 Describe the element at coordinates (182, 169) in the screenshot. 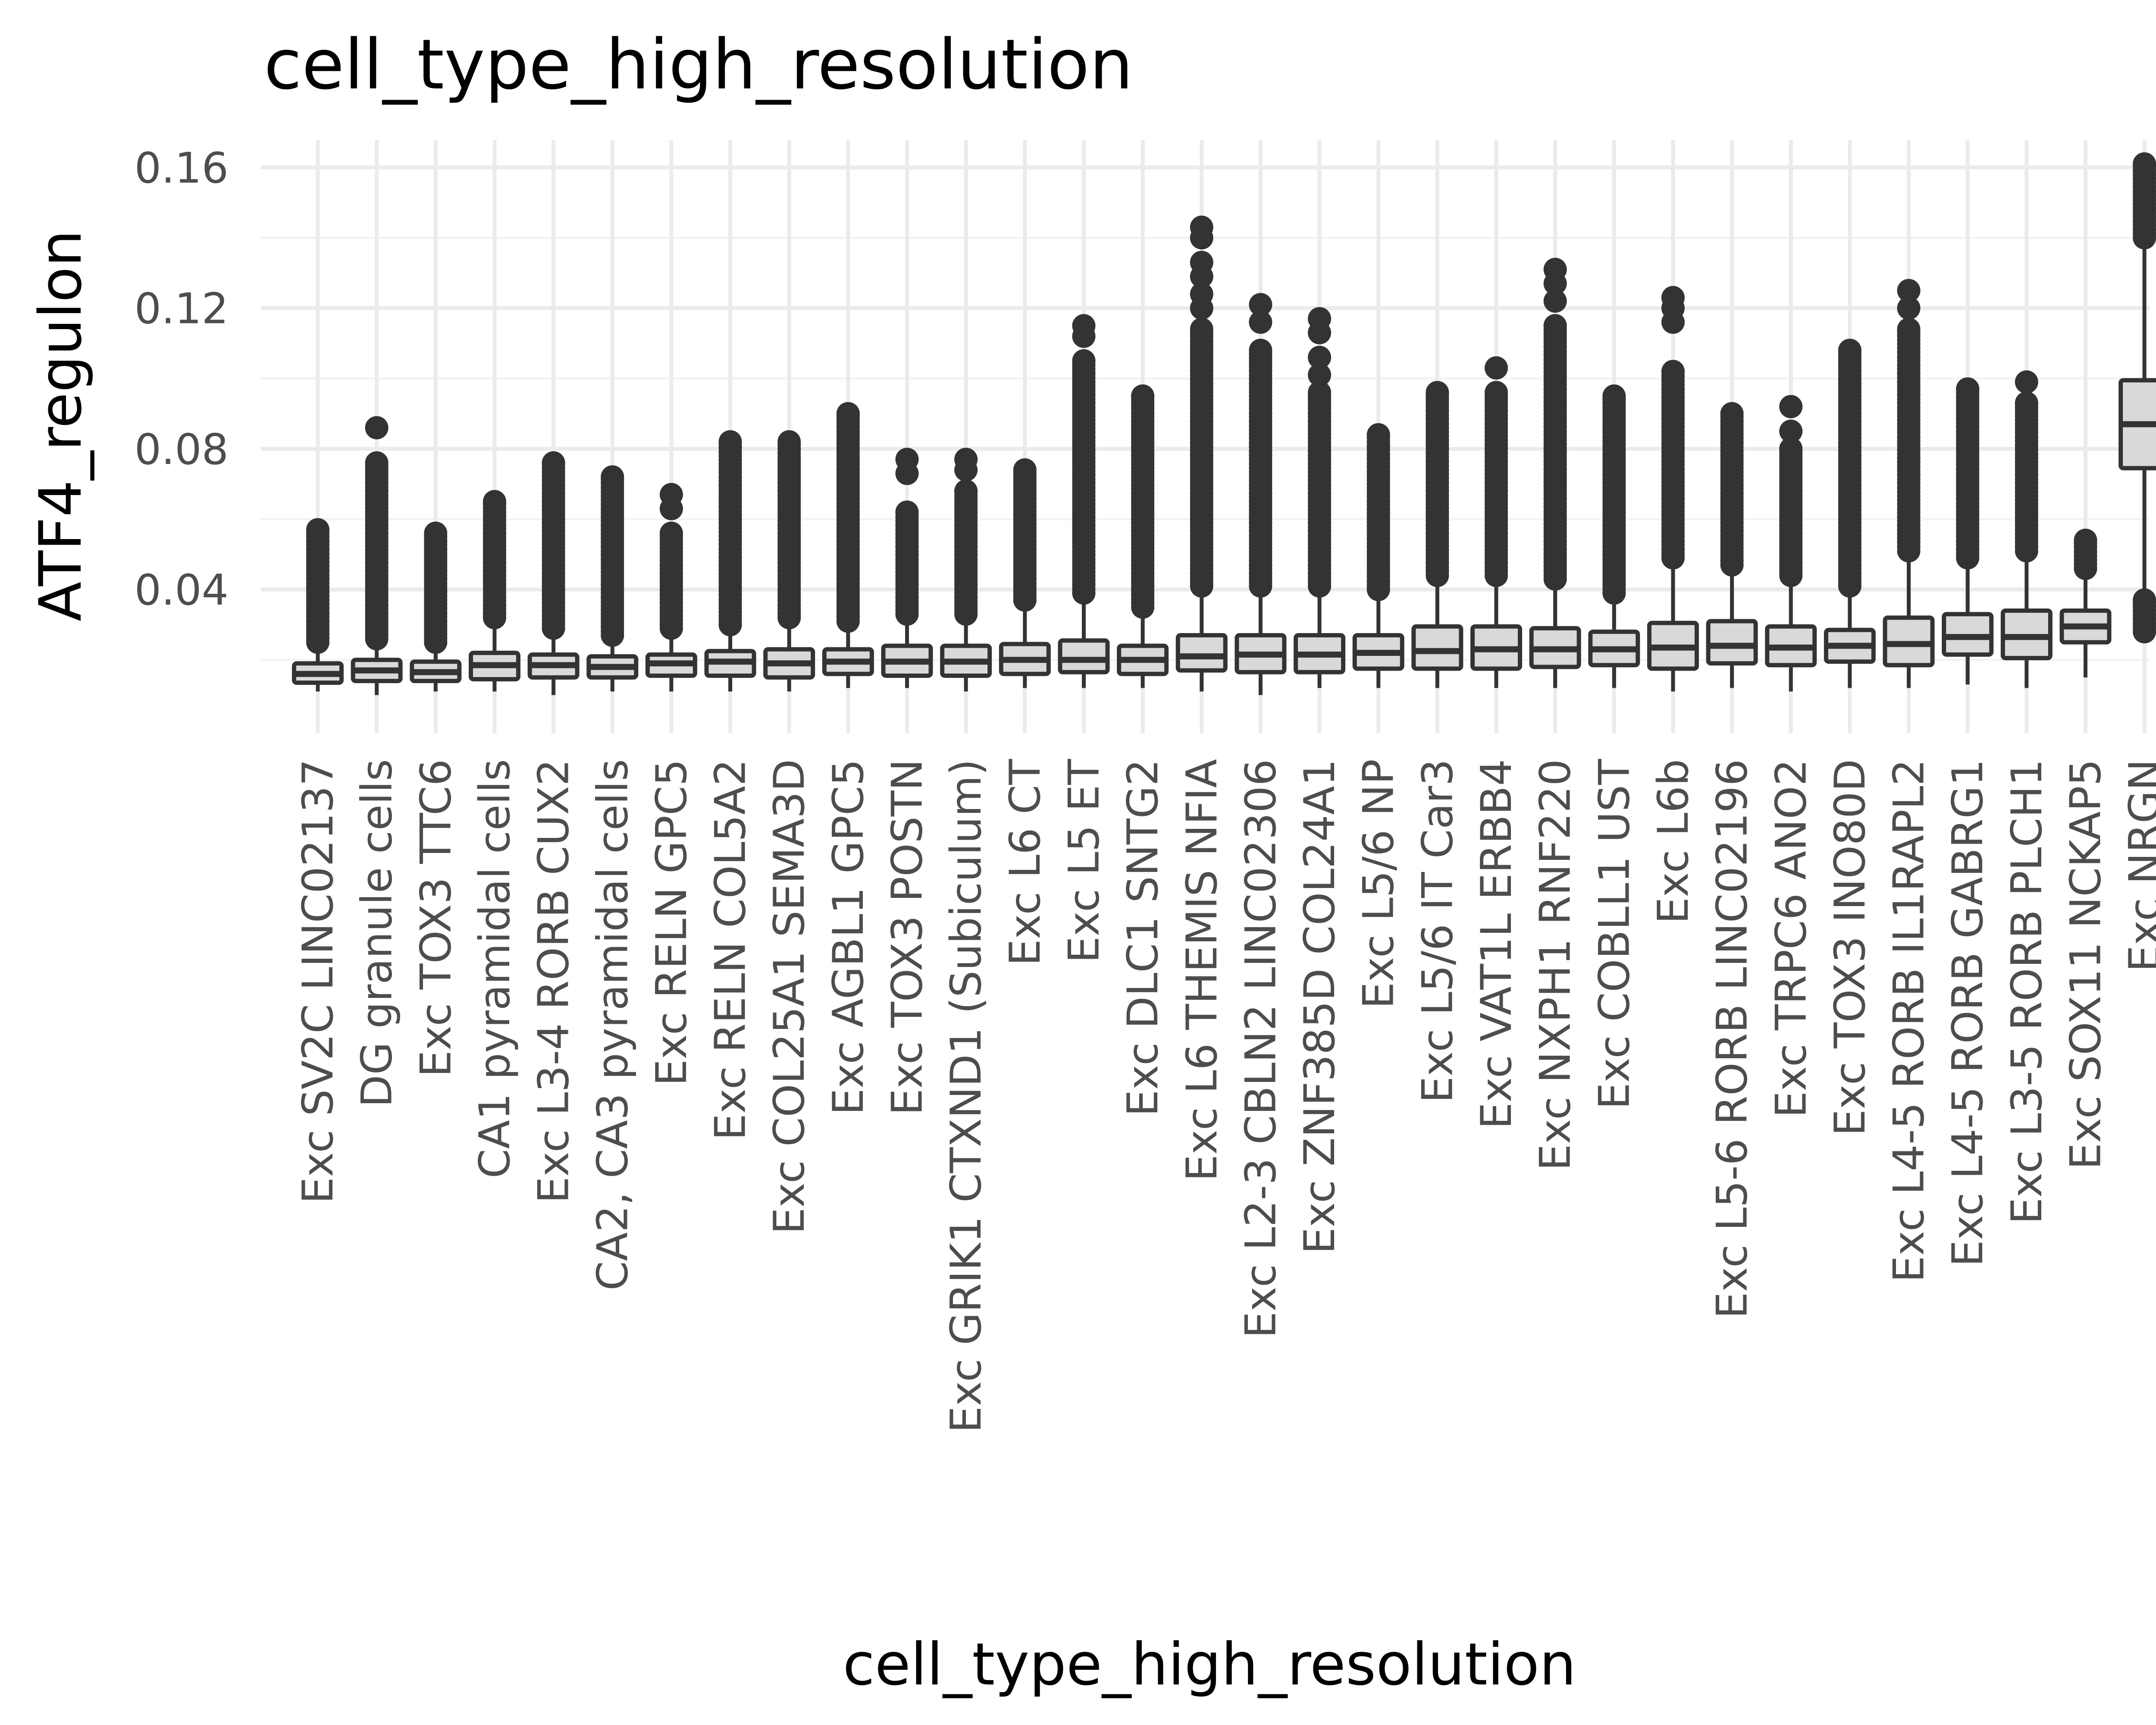

I see `y-tick-label: 0.16` at that location.